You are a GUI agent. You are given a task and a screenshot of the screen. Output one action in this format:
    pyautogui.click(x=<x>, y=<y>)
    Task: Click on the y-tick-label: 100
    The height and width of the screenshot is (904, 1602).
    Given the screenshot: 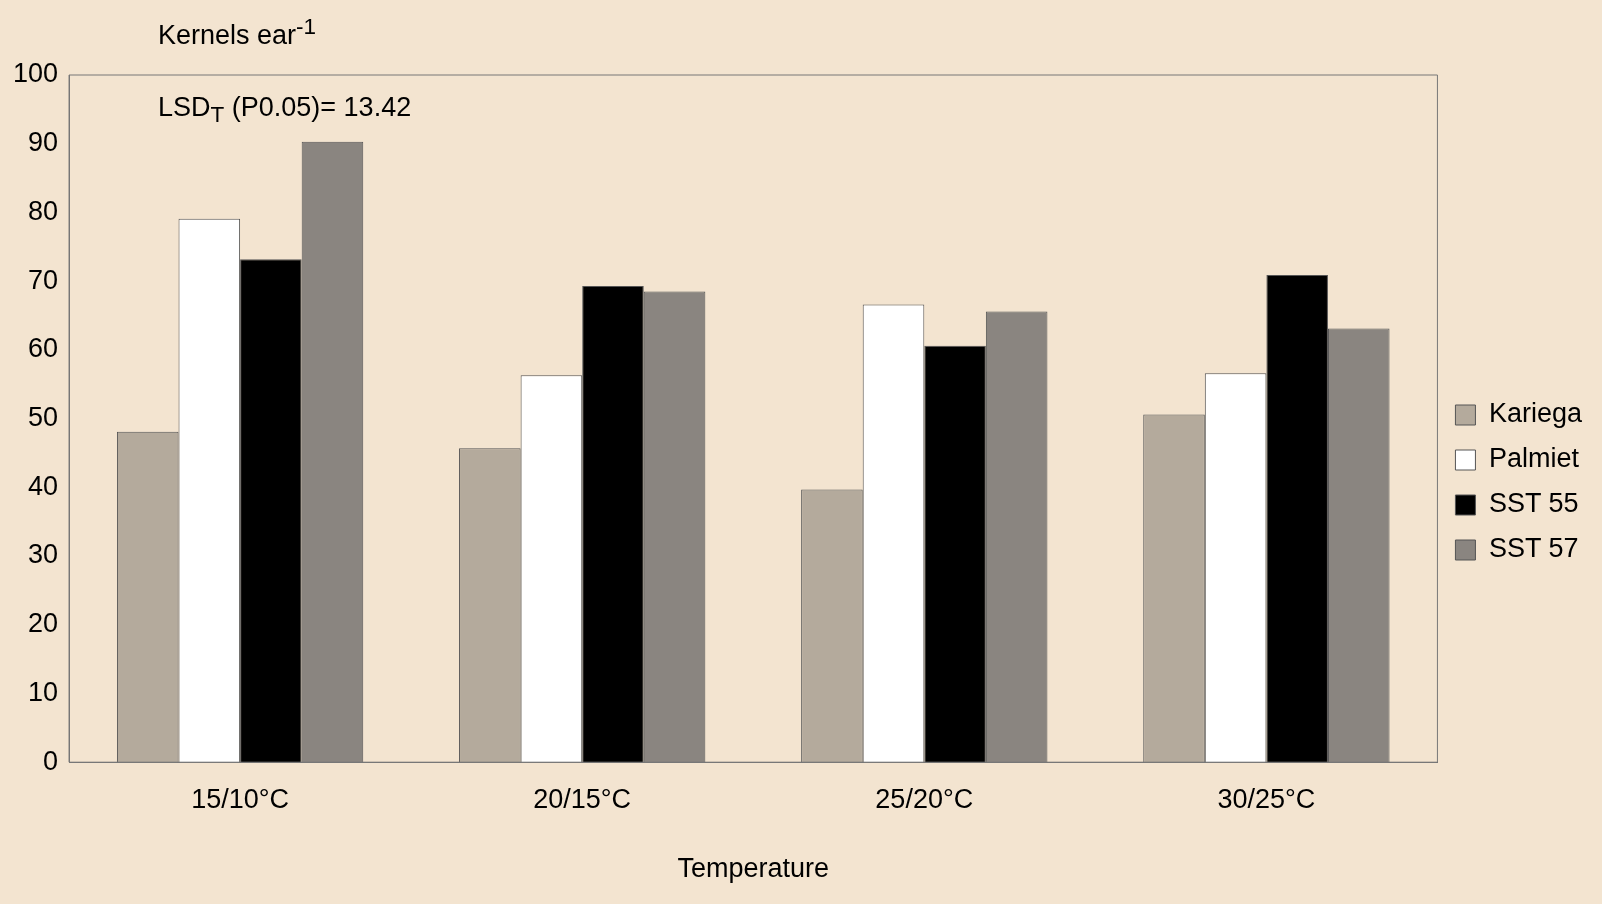 What is the action you would take?
    pyautogui.click(x=35, y=73)
    